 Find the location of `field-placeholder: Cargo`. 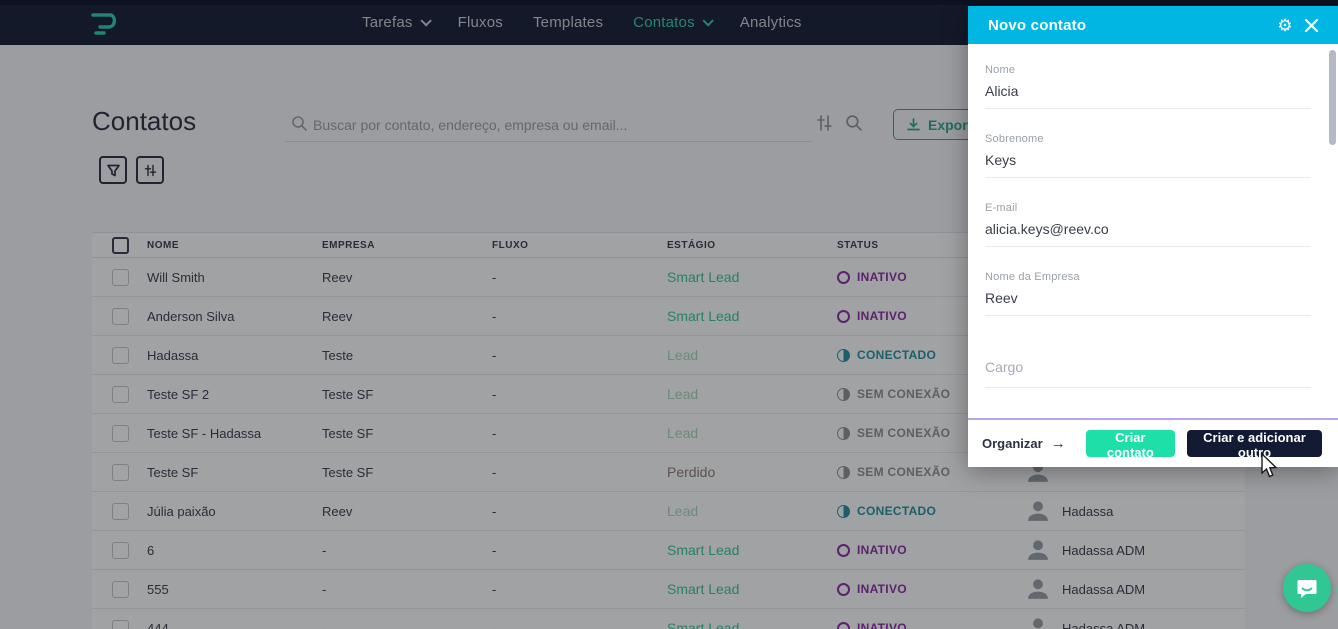

field-placeholder: Cargo is located at coordinates (1004, 367).